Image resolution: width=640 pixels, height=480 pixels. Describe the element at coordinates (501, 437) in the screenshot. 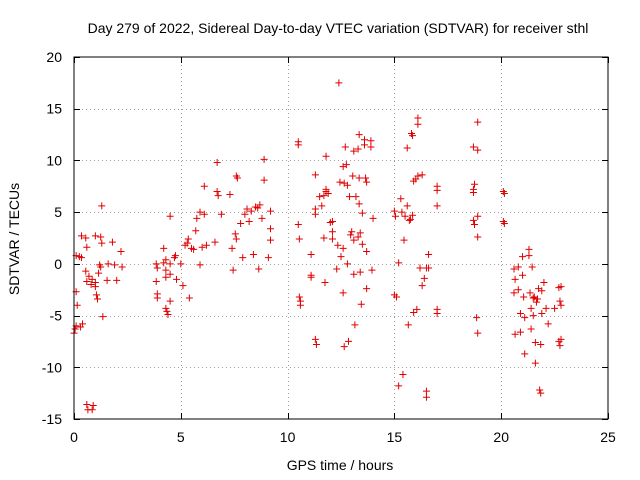

I see `x-tick-label: 20` at that location.